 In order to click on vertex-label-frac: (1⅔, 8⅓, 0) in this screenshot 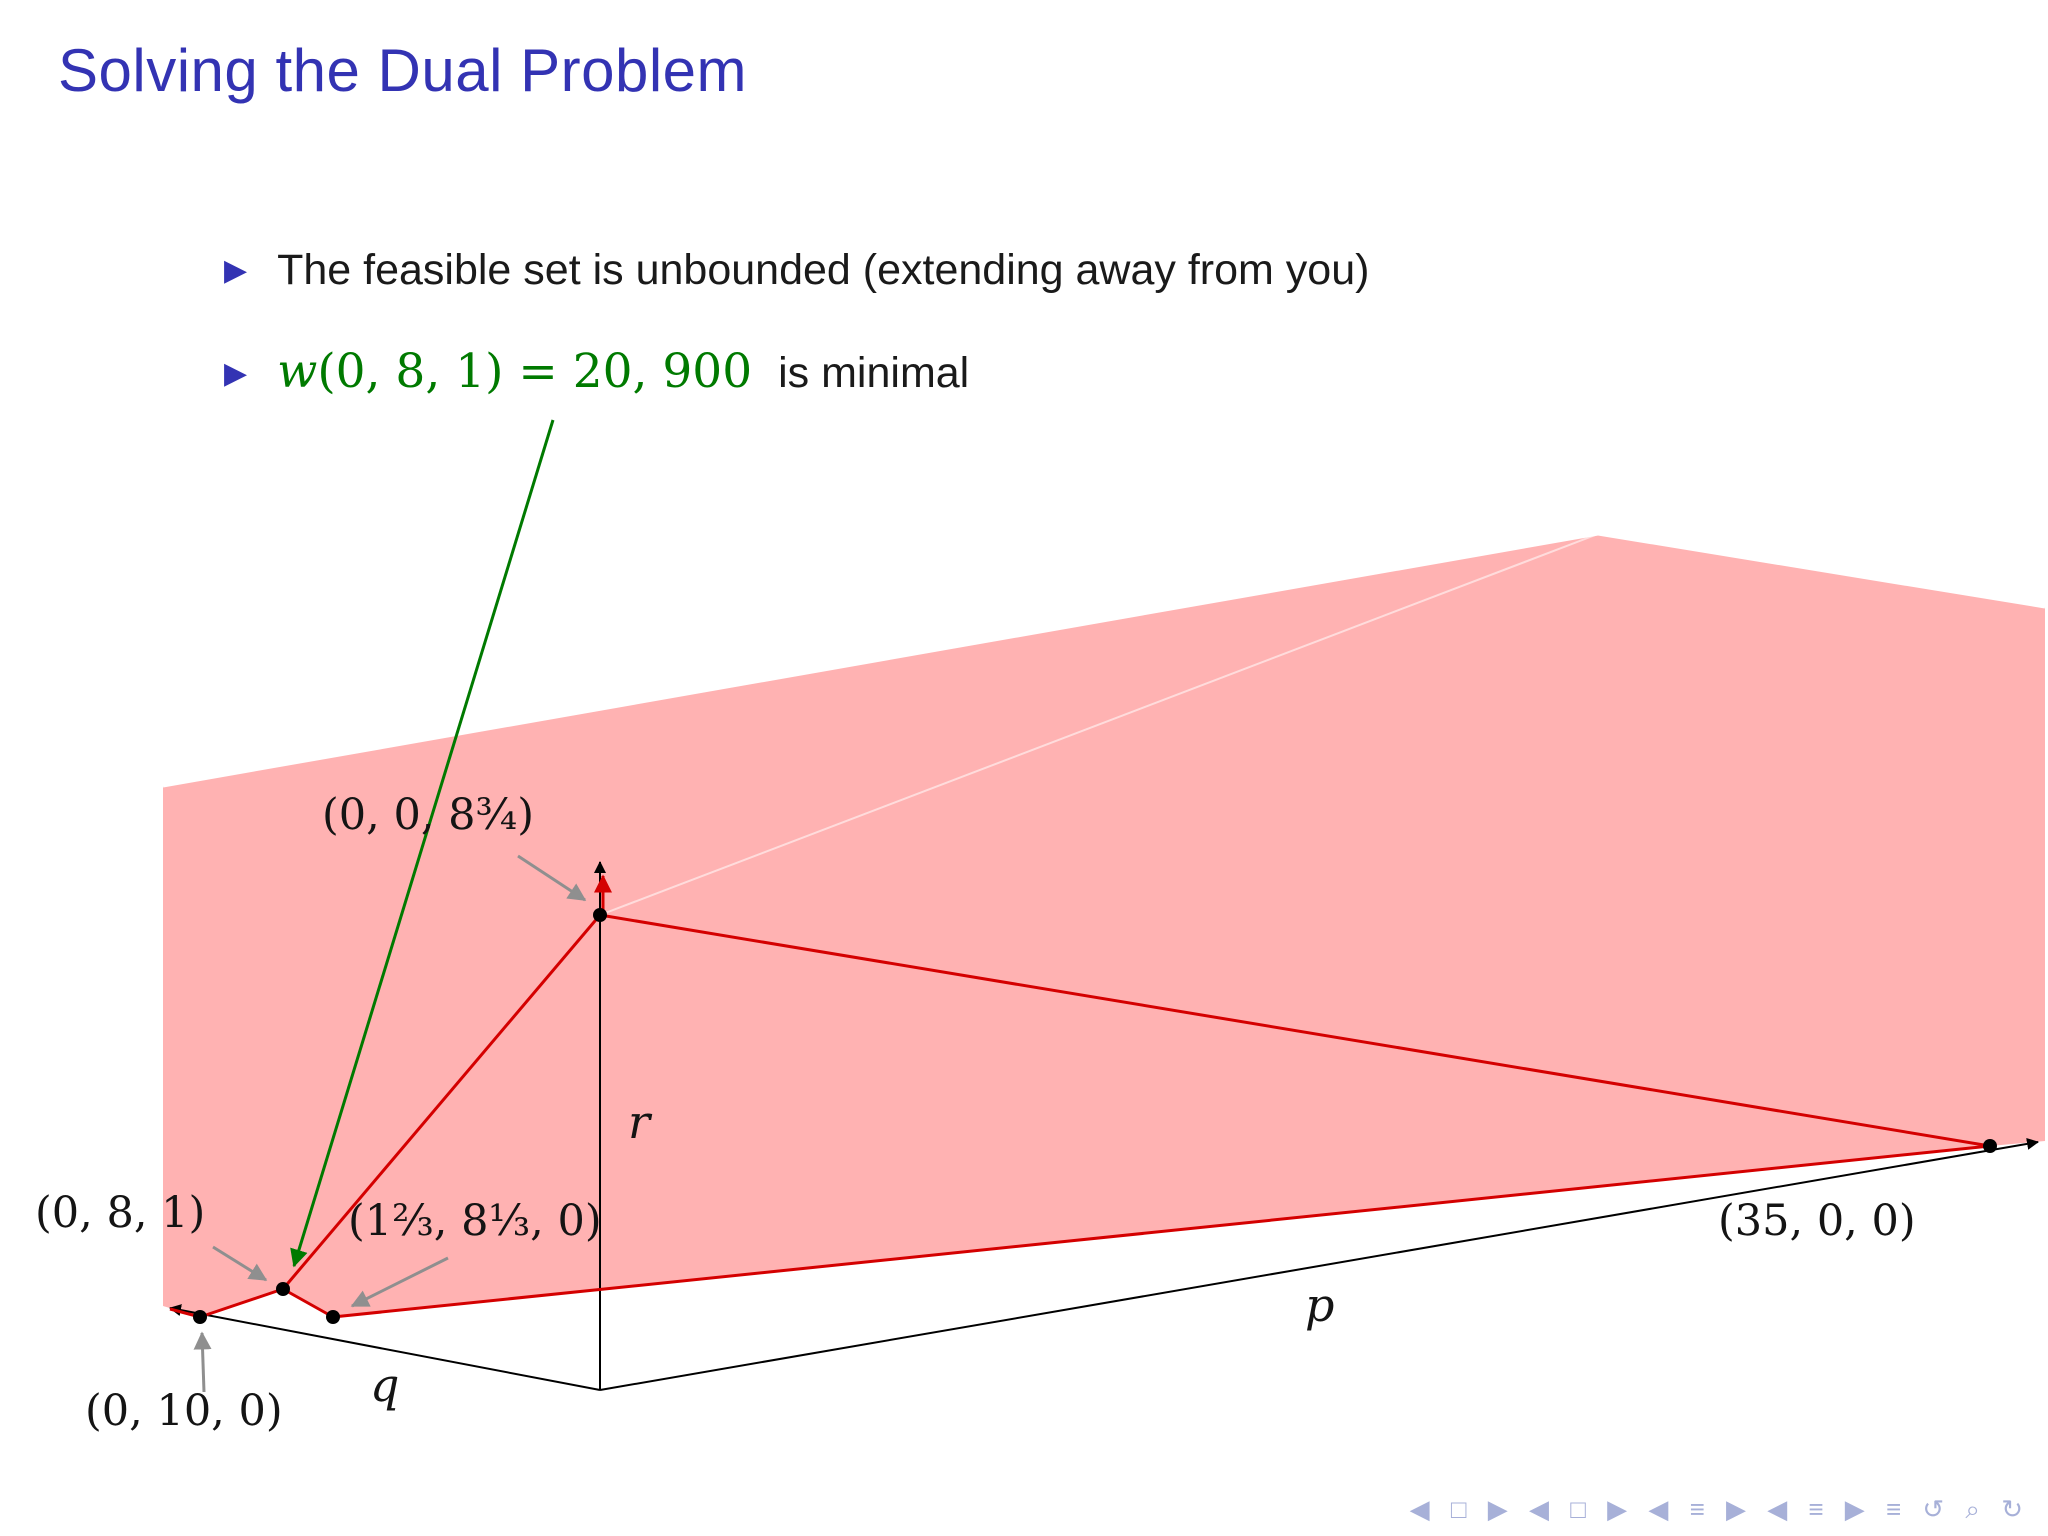, I will do `click(475, 1221)`.